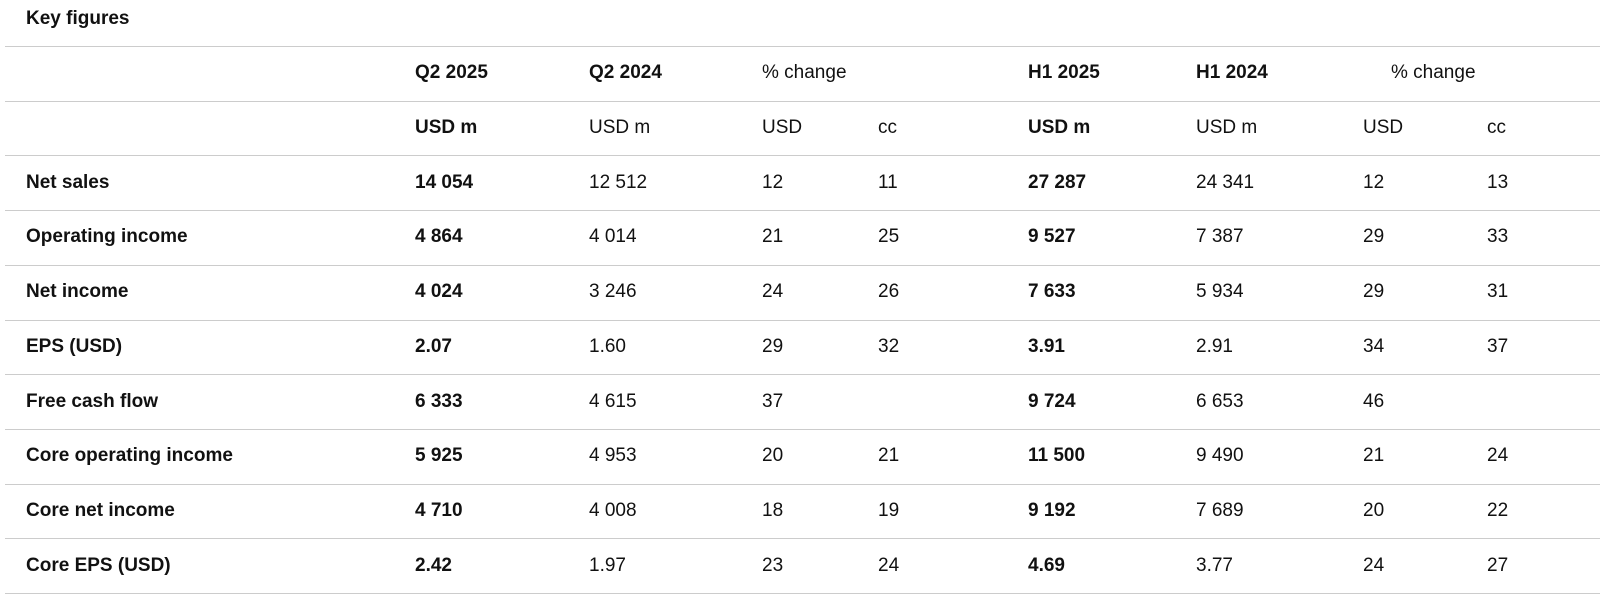  What do you see at coordinates (1064, 73) in the screenshot?
I see `column-header: H1 2025` at bounding box center [1064, 73].